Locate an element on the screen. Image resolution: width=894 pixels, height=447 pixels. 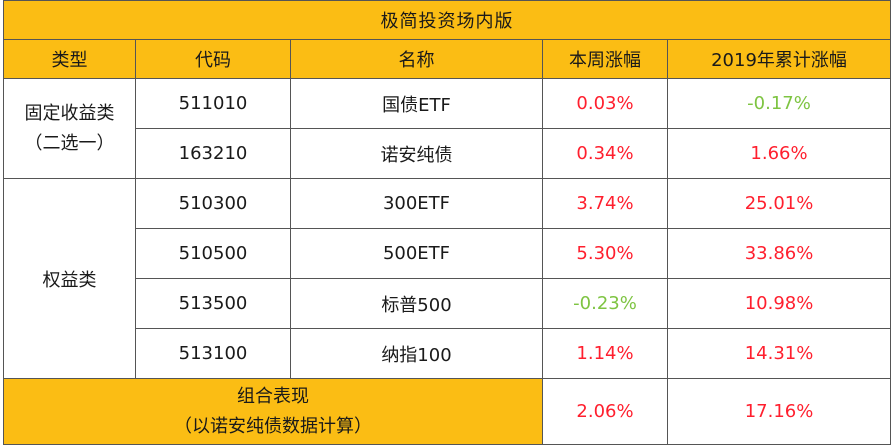
table-row: 513100 纳指100 1.14% 14.31% is located at coordinates (448, 353).